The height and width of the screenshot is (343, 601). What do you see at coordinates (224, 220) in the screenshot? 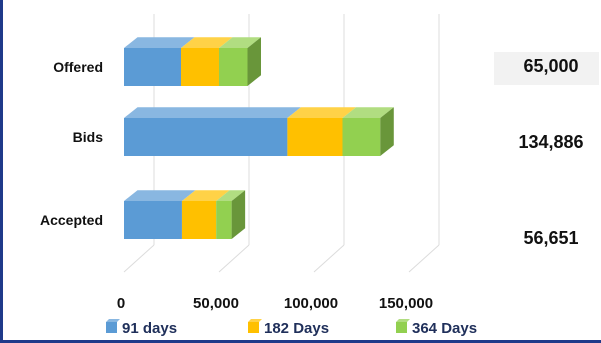
I see `bar-accepted-364-days` at bounding box center [224, 220].